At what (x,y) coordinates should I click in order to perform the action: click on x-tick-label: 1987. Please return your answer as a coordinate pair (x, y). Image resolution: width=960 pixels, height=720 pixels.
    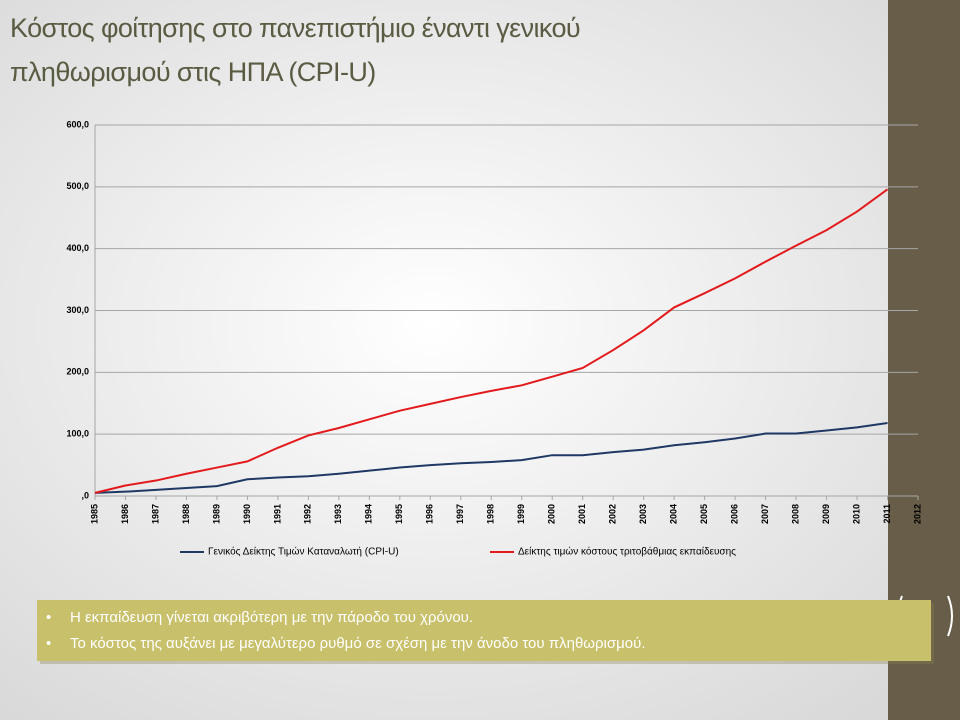
    Looking at the image, I should click on (155, 514).